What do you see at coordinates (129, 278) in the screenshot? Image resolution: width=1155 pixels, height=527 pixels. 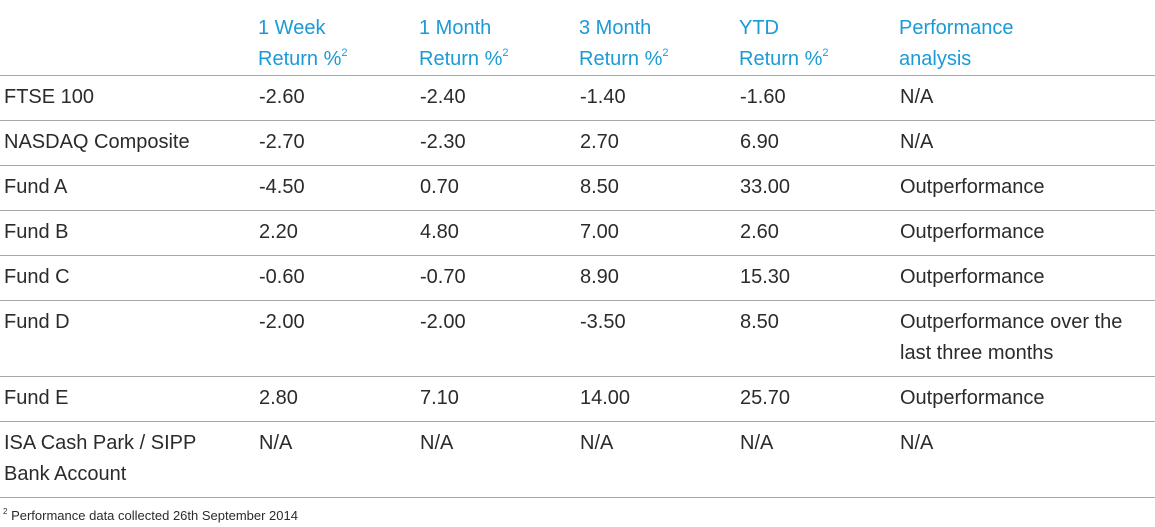 I see `row-name: Fund C` at bounding box center [129, 278].